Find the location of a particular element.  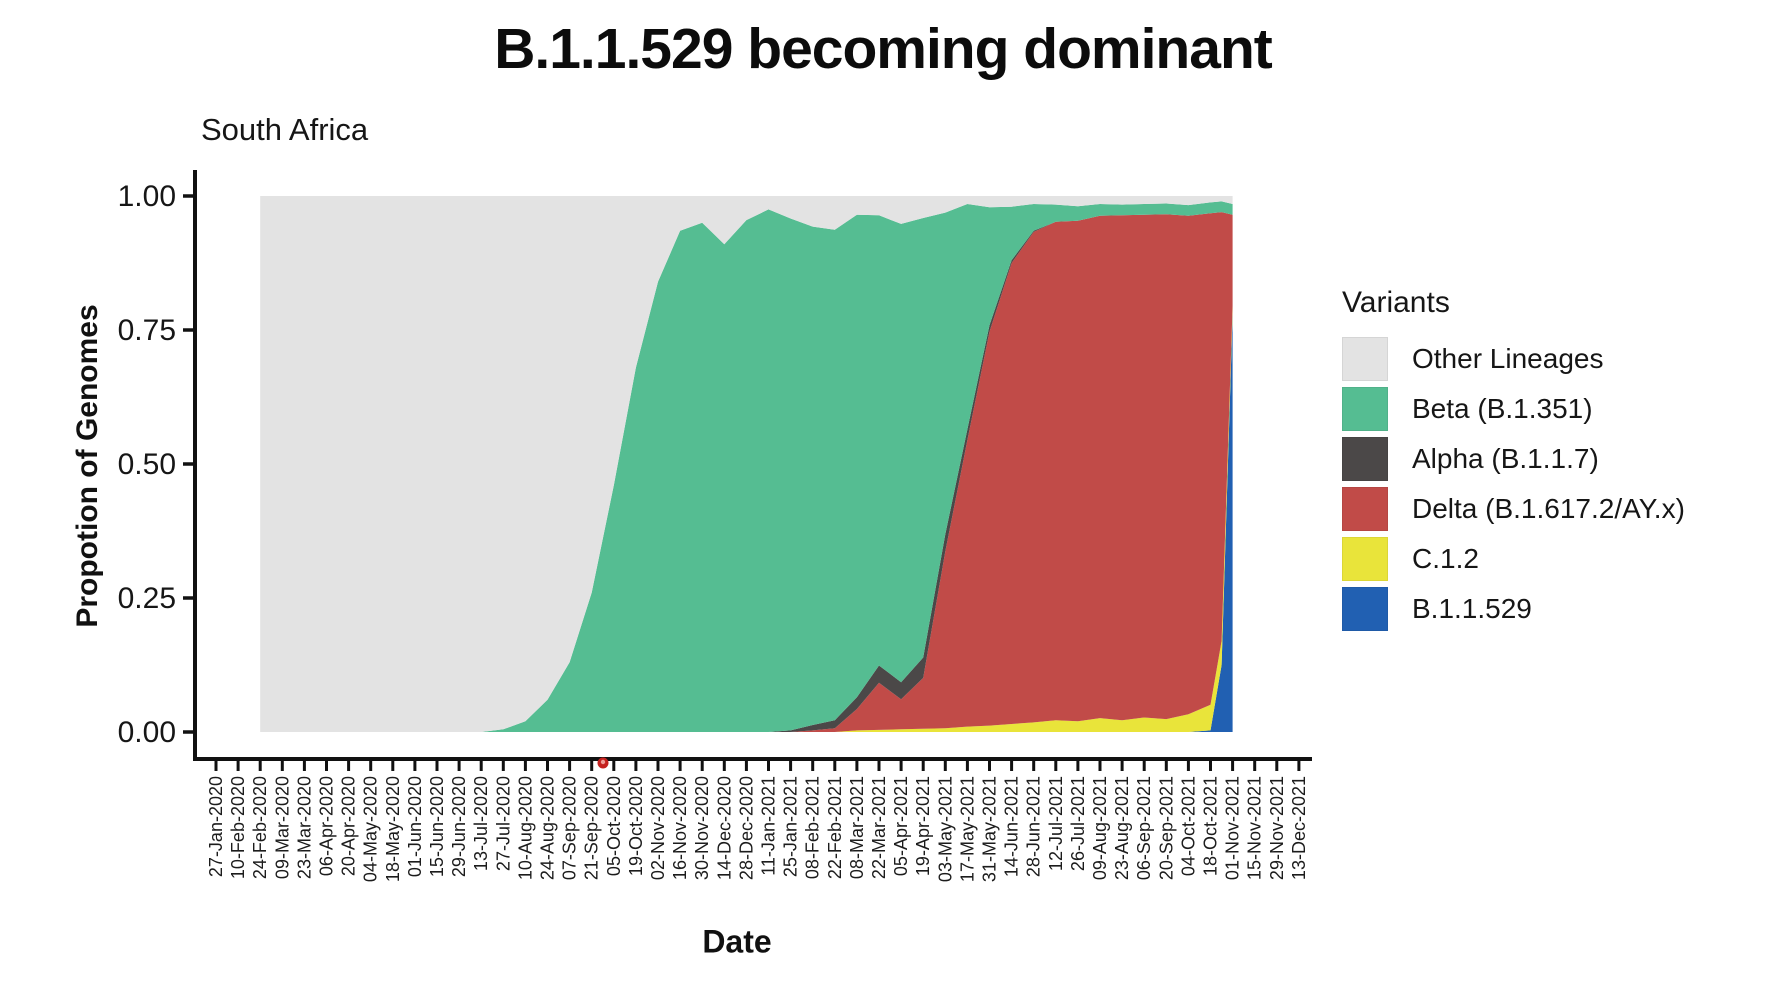

legend-swatch-alpha is located at coordinates (1365, 459).